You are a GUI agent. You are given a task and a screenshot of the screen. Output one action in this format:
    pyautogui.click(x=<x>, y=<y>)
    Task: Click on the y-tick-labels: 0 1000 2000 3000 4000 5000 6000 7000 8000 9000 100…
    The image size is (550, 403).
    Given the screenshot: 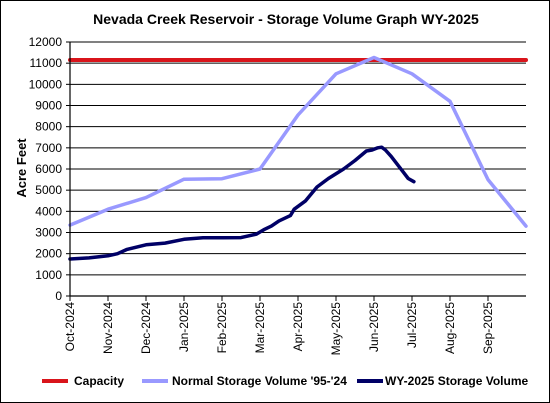 What is the action you would take?
    pyautogui.click(x=46, y=169)
    